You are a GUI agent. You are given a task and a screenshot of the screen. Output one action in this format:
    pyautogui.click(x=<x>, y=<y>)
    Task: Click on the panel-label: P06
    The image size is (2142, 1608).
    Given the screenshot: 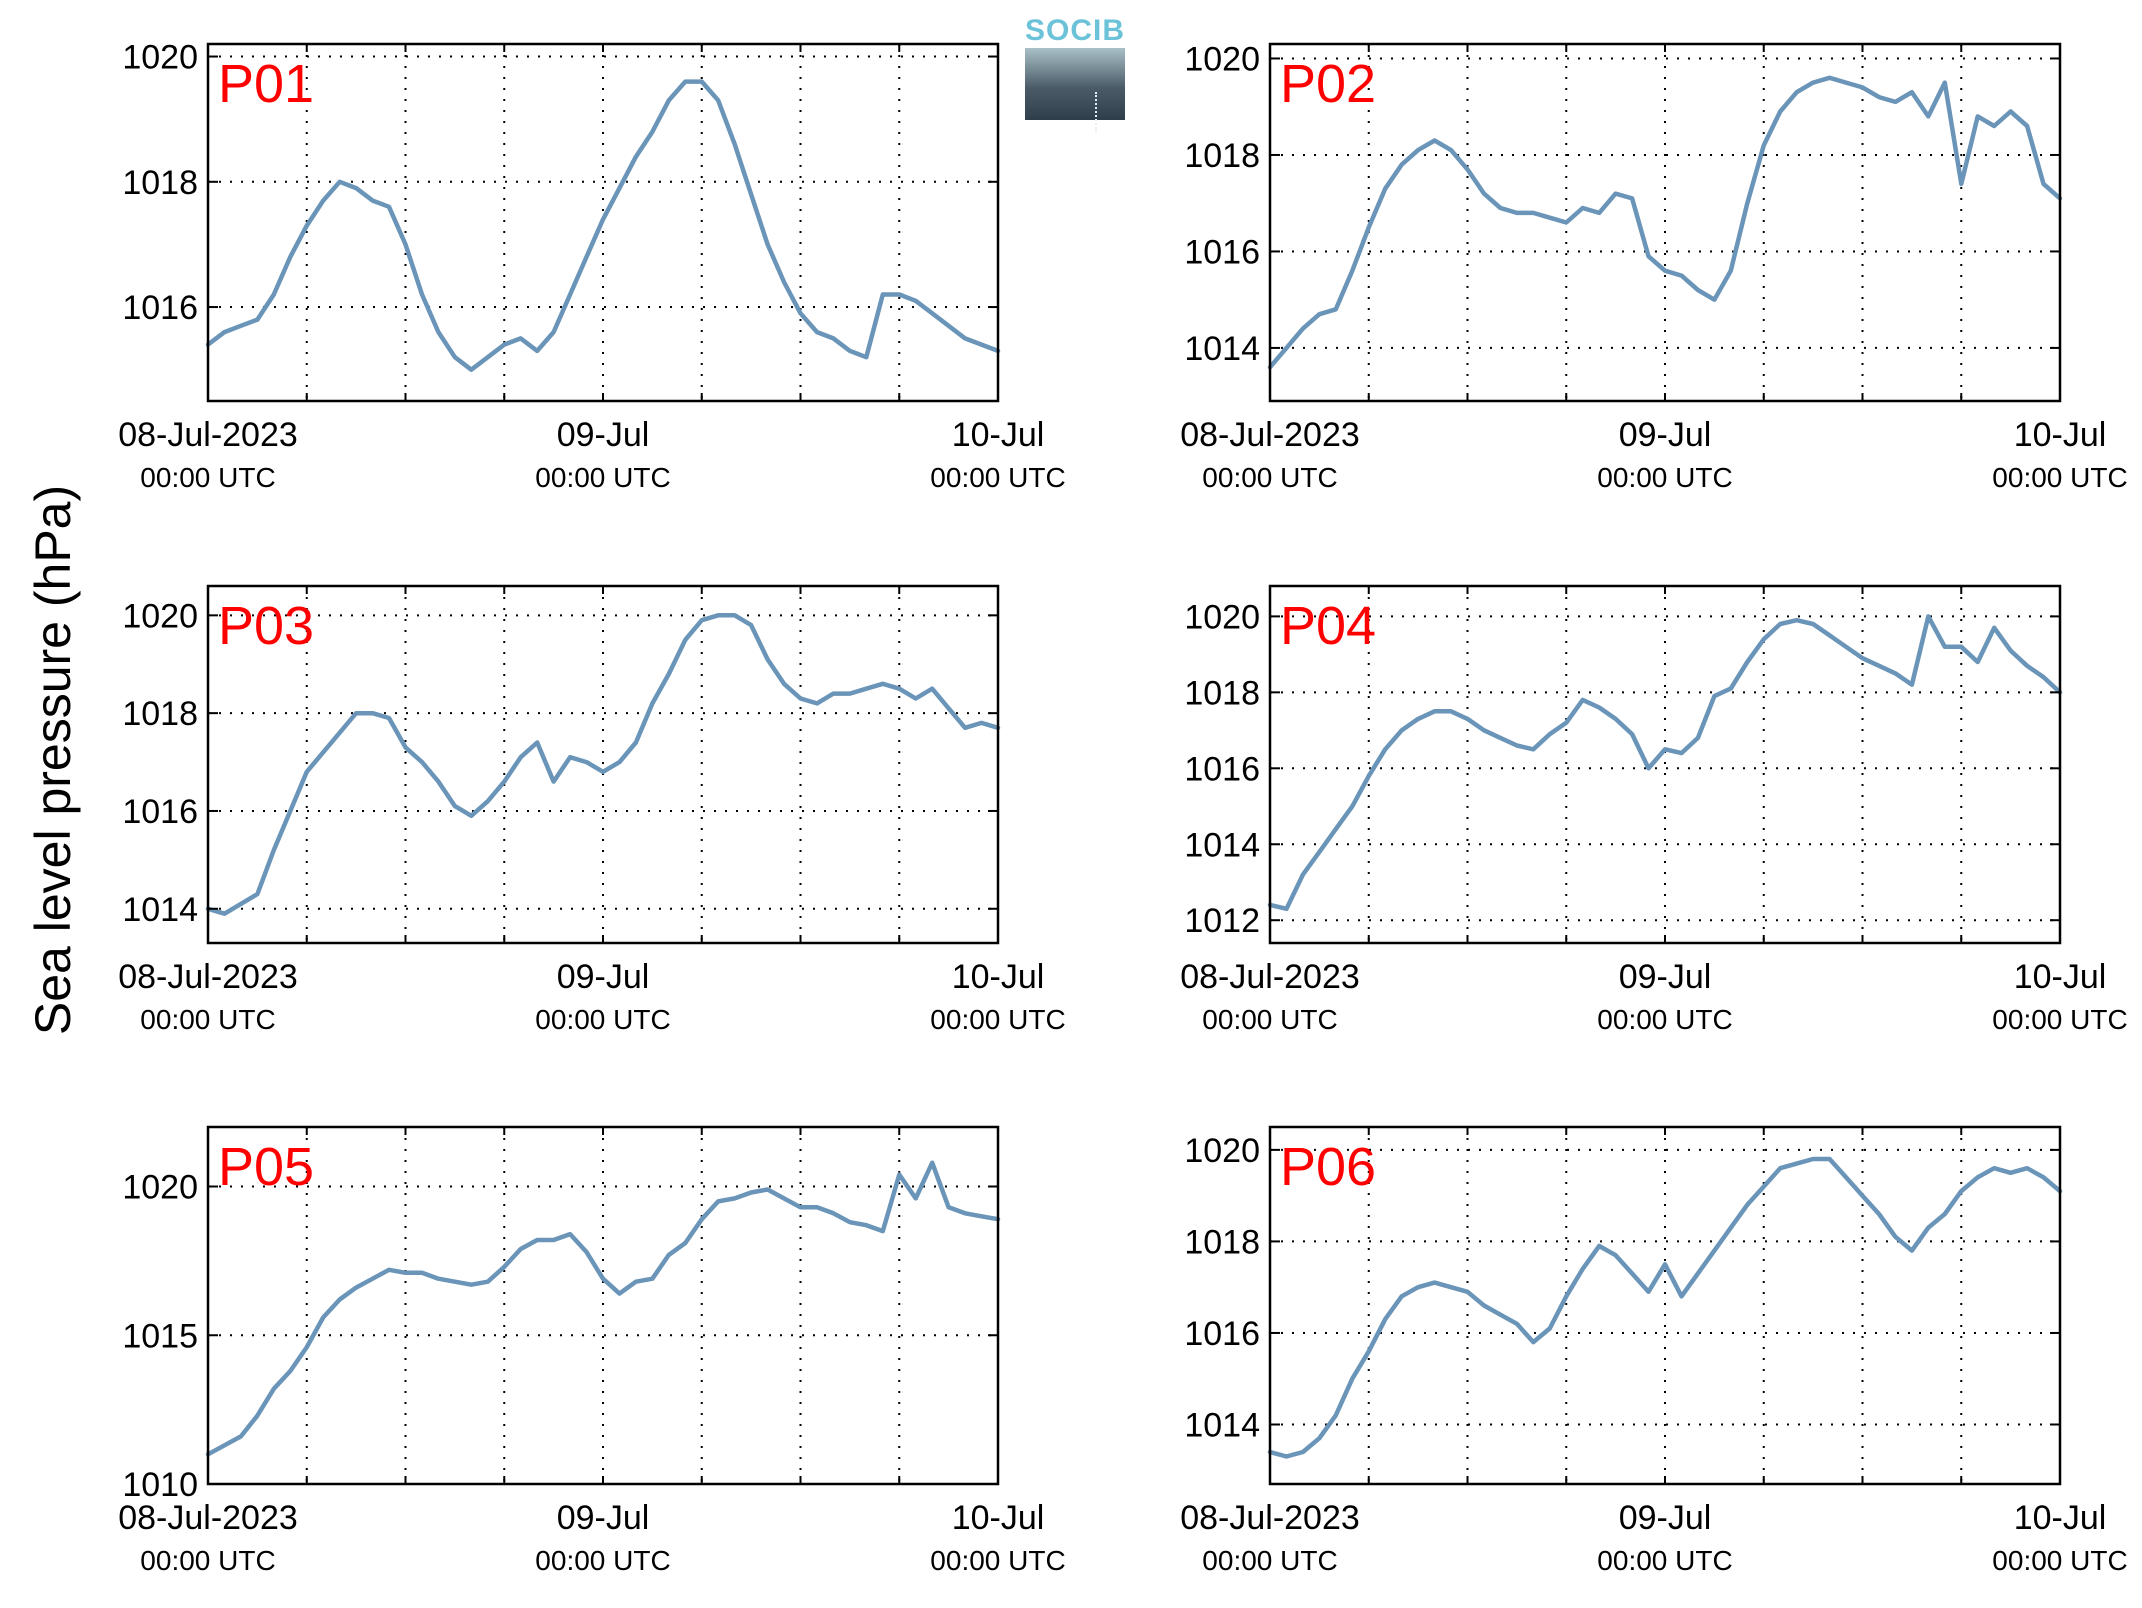 What is the action you would take?
    pyautogui.click(x=1328, y=1167)
    